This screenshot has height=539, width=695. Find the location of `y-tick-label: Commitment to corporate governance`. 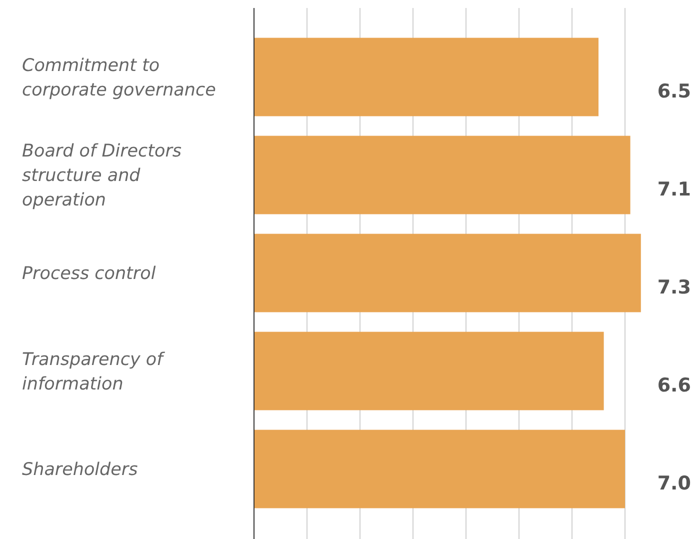

y-tick-label: Commitment to corporate governance is located at coordinates (119, 78).